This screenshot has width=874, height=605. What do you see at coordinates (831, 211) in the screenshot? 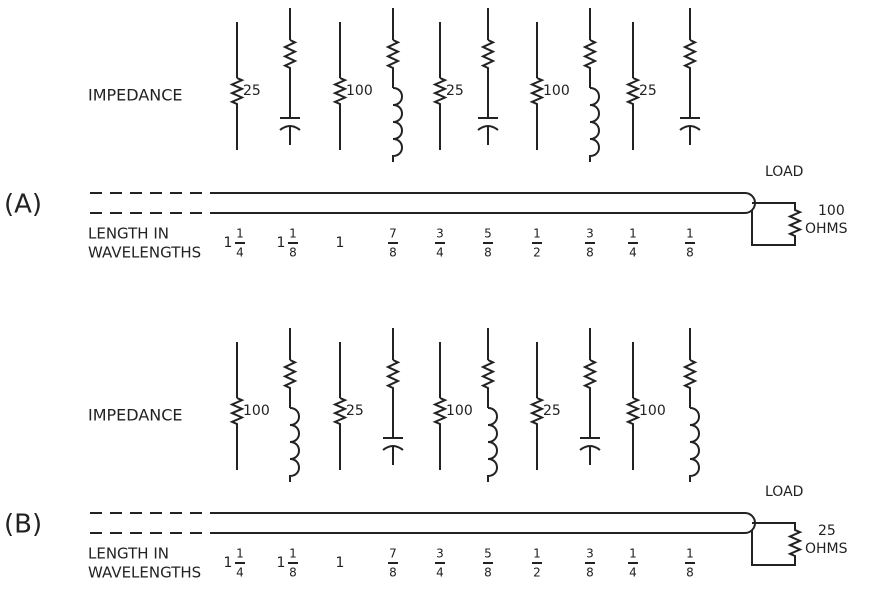
I see `load-value: 100` at bounding box center [831, 211].